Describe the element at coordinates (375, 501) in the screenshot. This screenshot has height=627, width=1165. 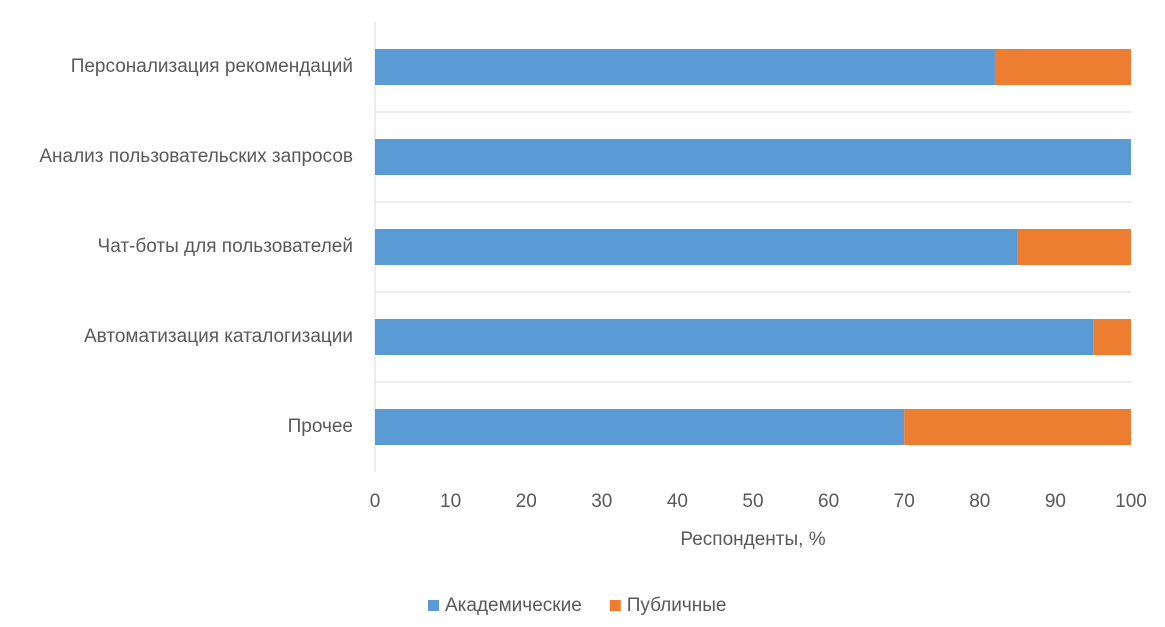
I see `x-tick-label: 0` at that location.